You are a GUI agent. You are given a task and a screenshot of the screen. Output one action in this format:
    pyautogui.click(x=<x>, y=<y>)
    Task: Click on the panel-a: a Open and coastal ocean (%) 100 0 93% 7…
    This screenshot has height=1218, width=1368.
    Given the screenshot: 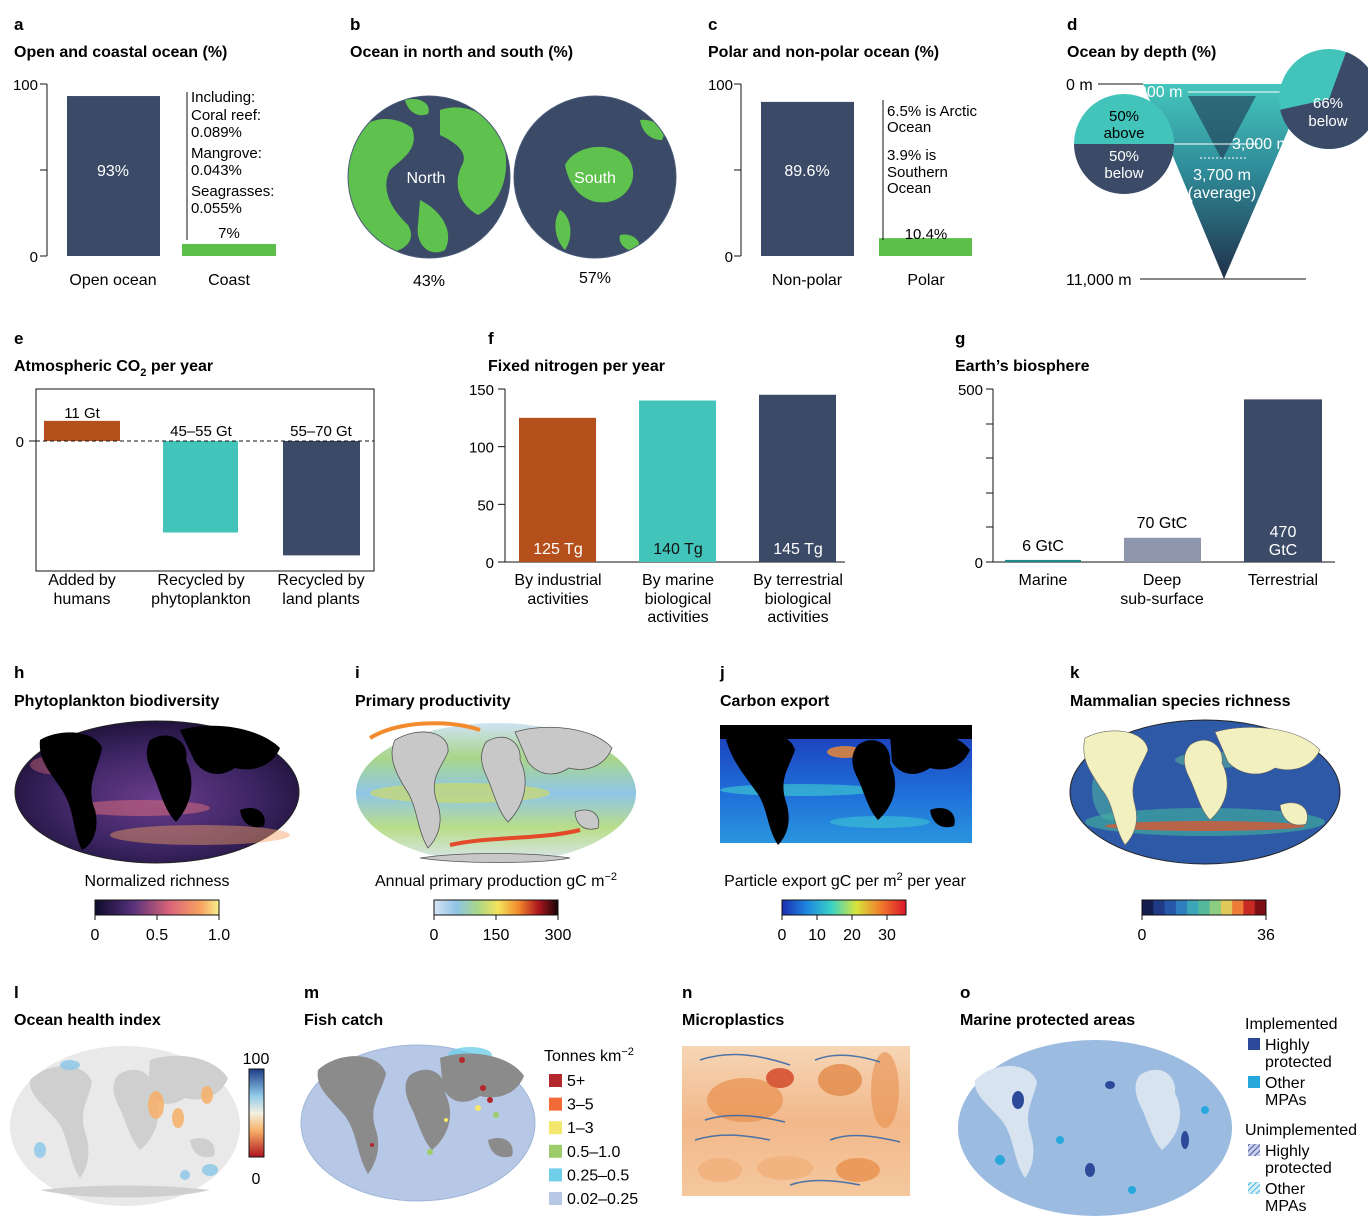 What is the action you would take?
    pyautogui.click(x=144, y=152)
    